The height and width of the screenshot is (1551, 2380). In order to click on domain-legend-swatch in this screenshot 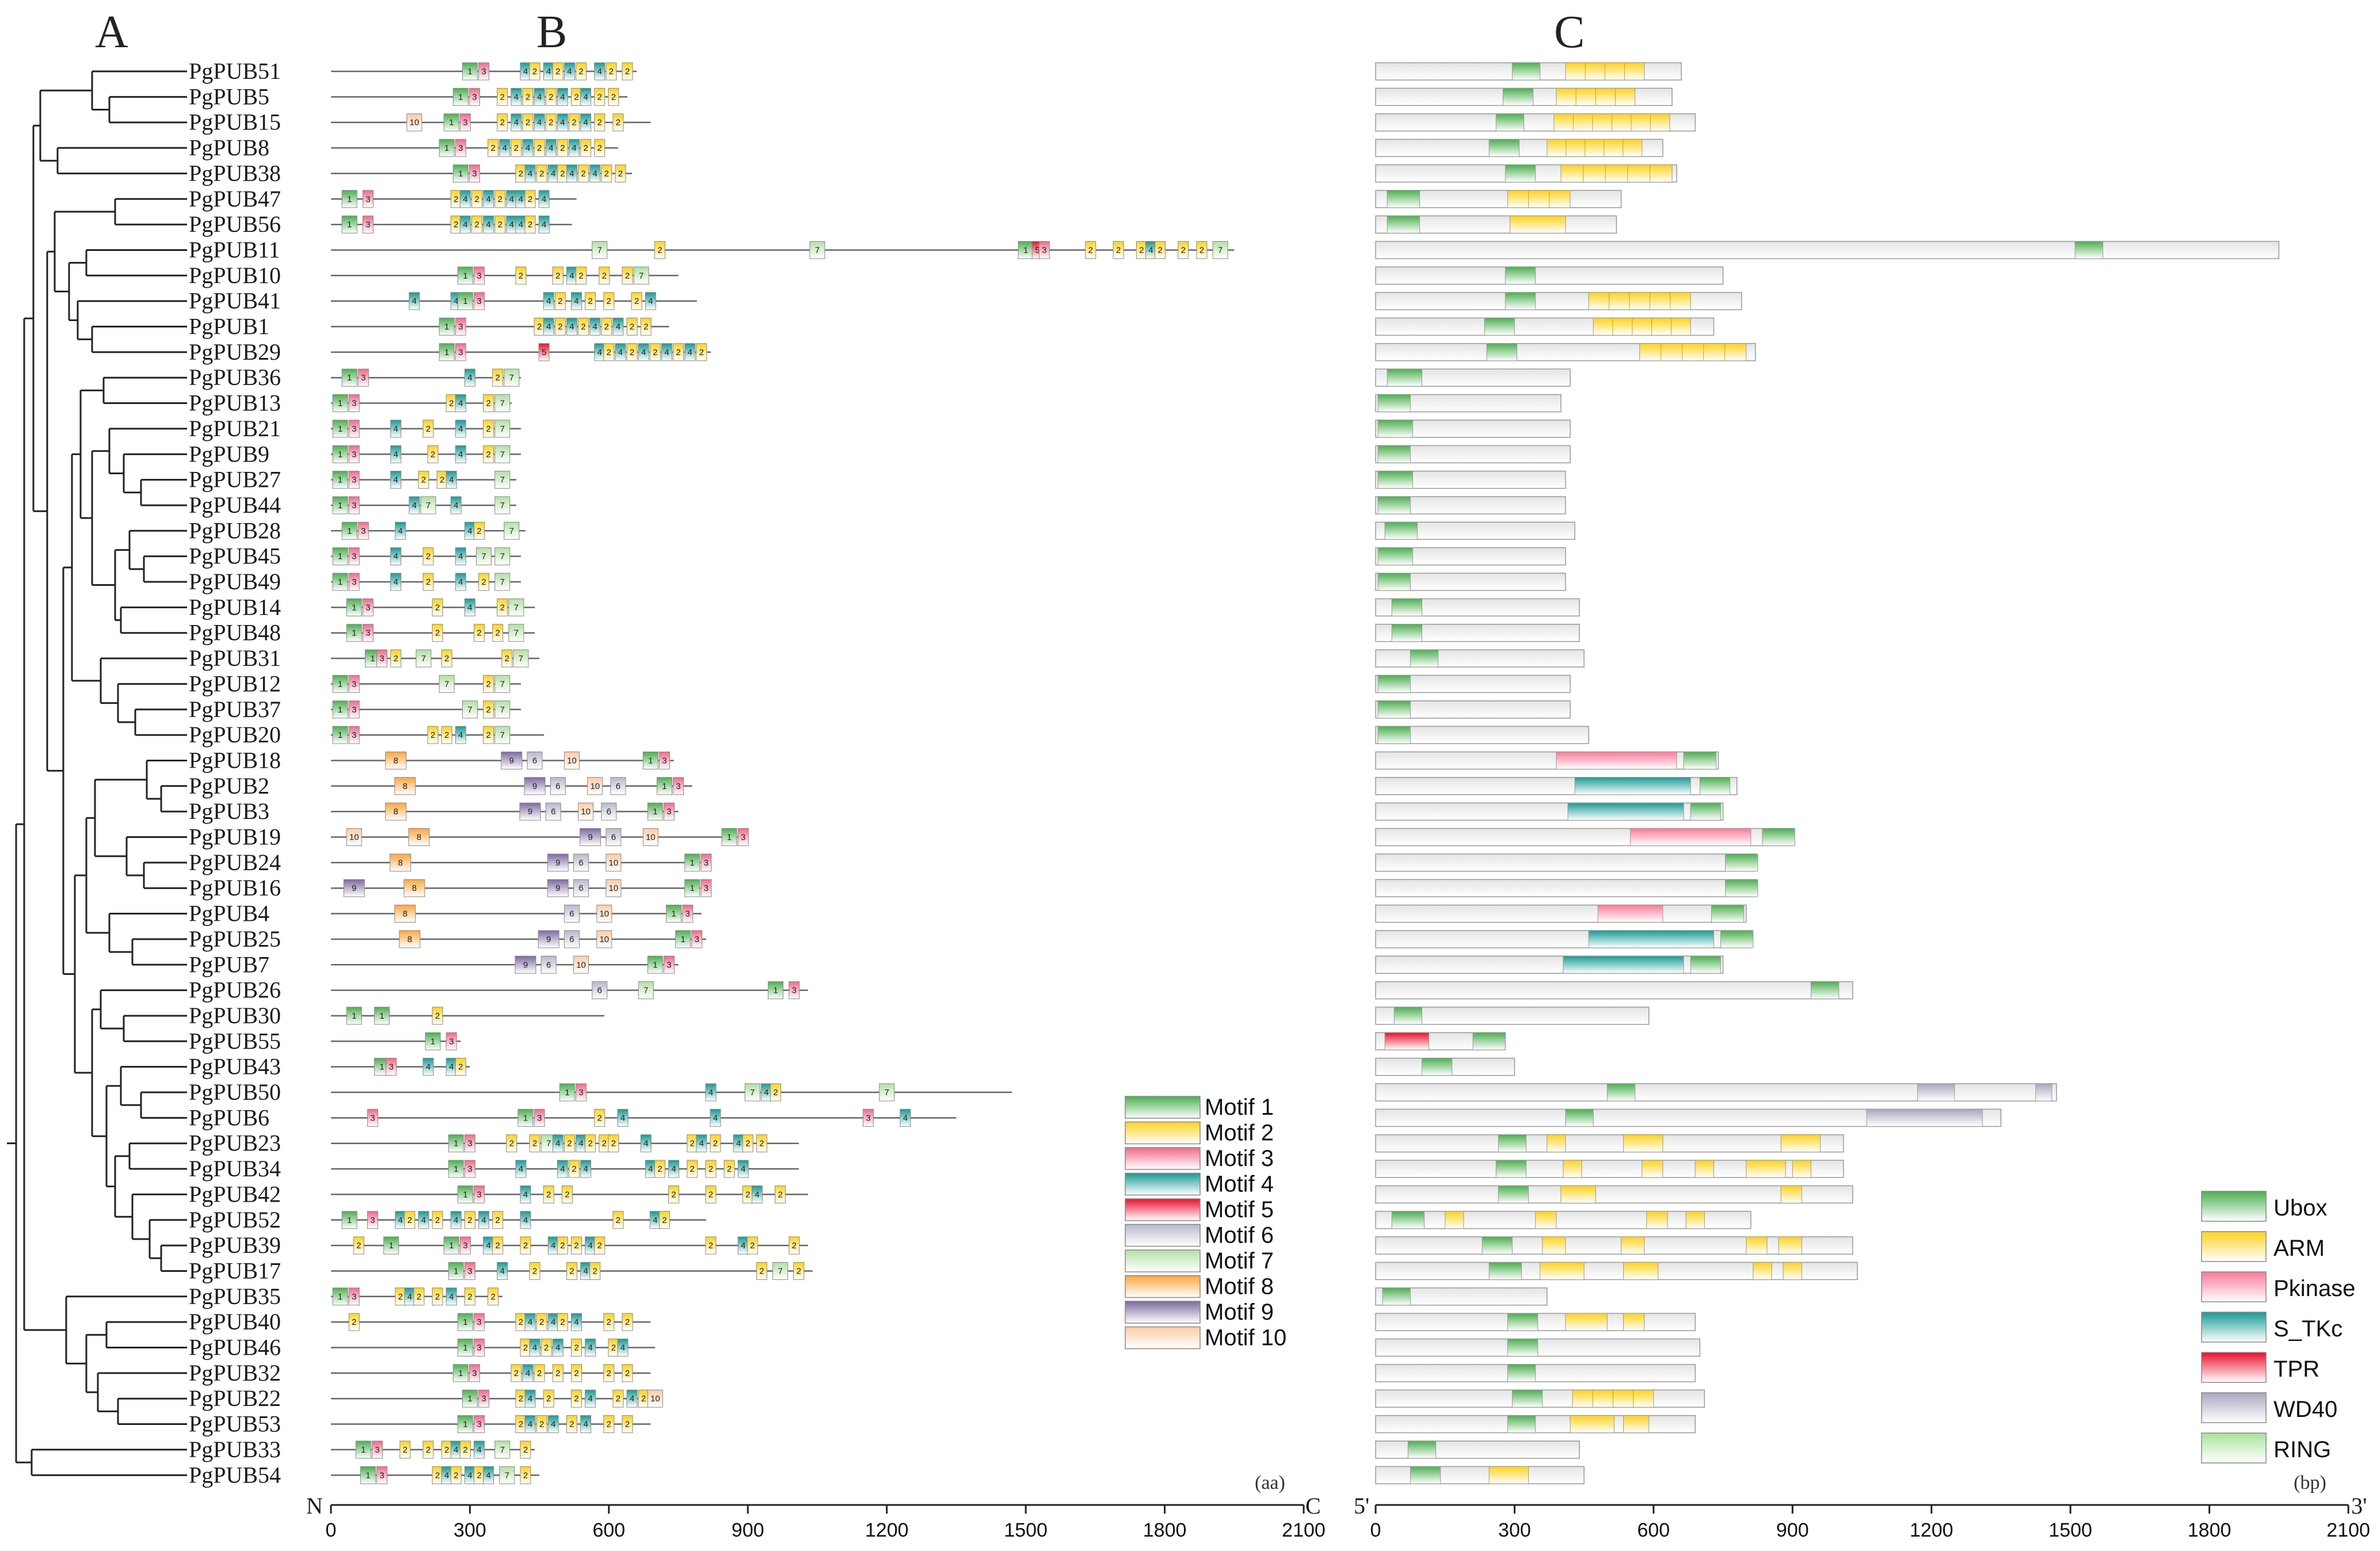, I will do `click(2234, 1368)`.